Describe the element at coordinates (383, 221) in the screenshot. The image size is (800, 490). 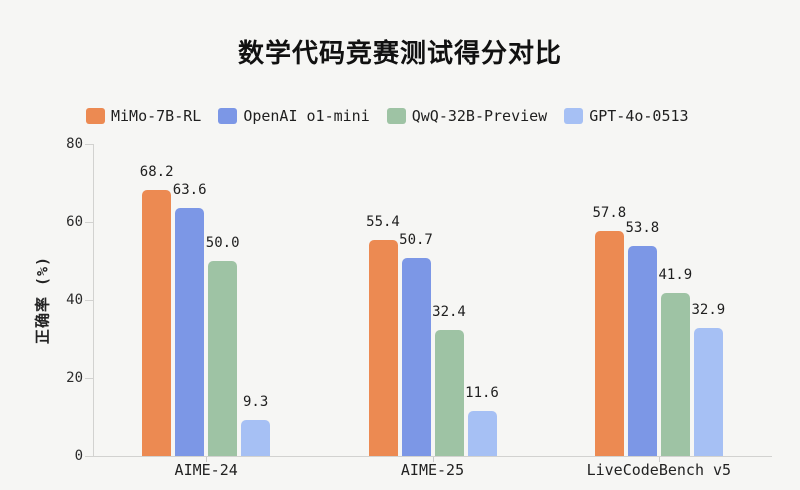
I see `bar-value-label: 55.4` at that location.